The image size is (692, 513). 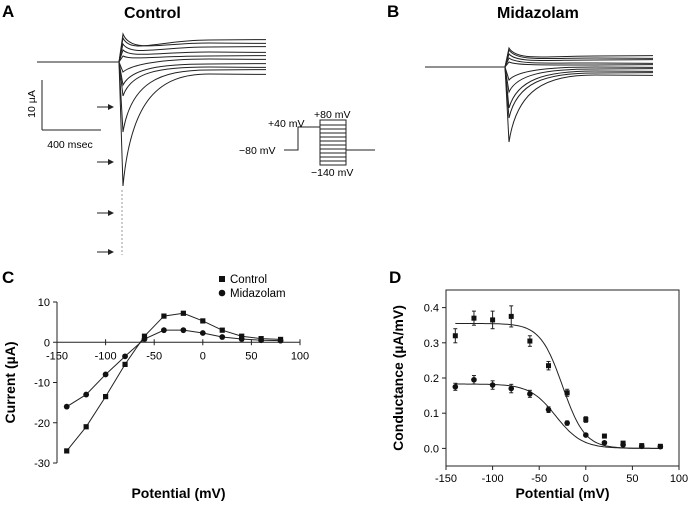 I want to click on protocol-top-label: +80 mV, so click(x=332, y=115).